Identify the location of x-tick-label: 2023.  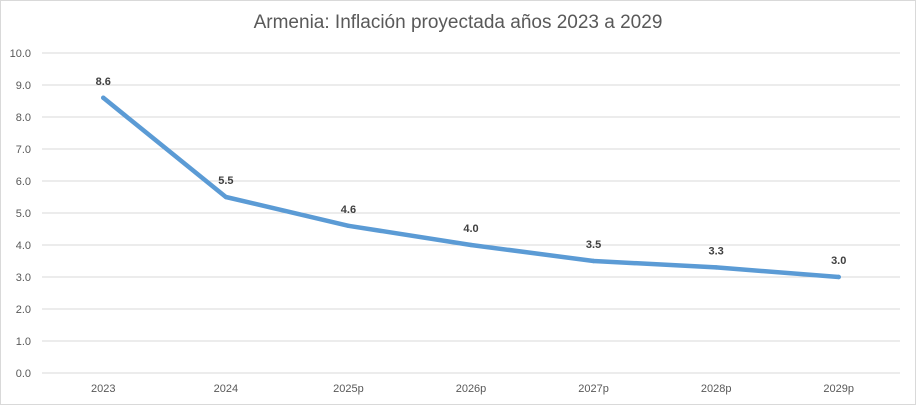
(103, 389).